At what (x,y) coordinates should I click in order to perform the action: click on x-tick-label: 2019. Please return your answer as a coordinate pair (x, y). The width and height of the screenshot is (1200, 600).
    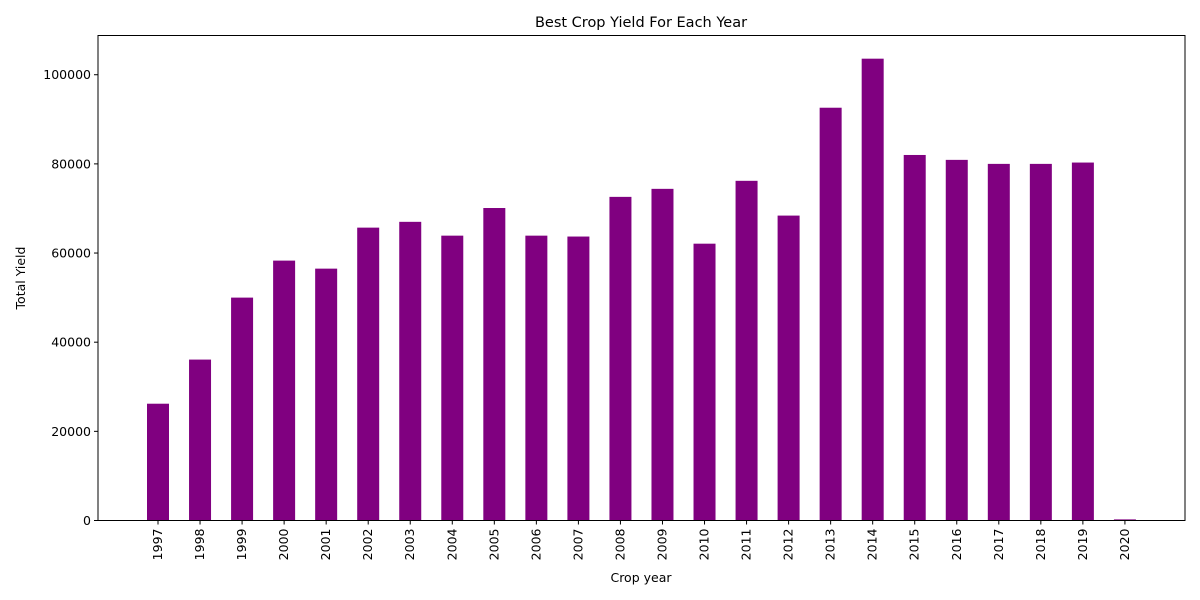
    Looking at the image, I should click on (1082, 544).